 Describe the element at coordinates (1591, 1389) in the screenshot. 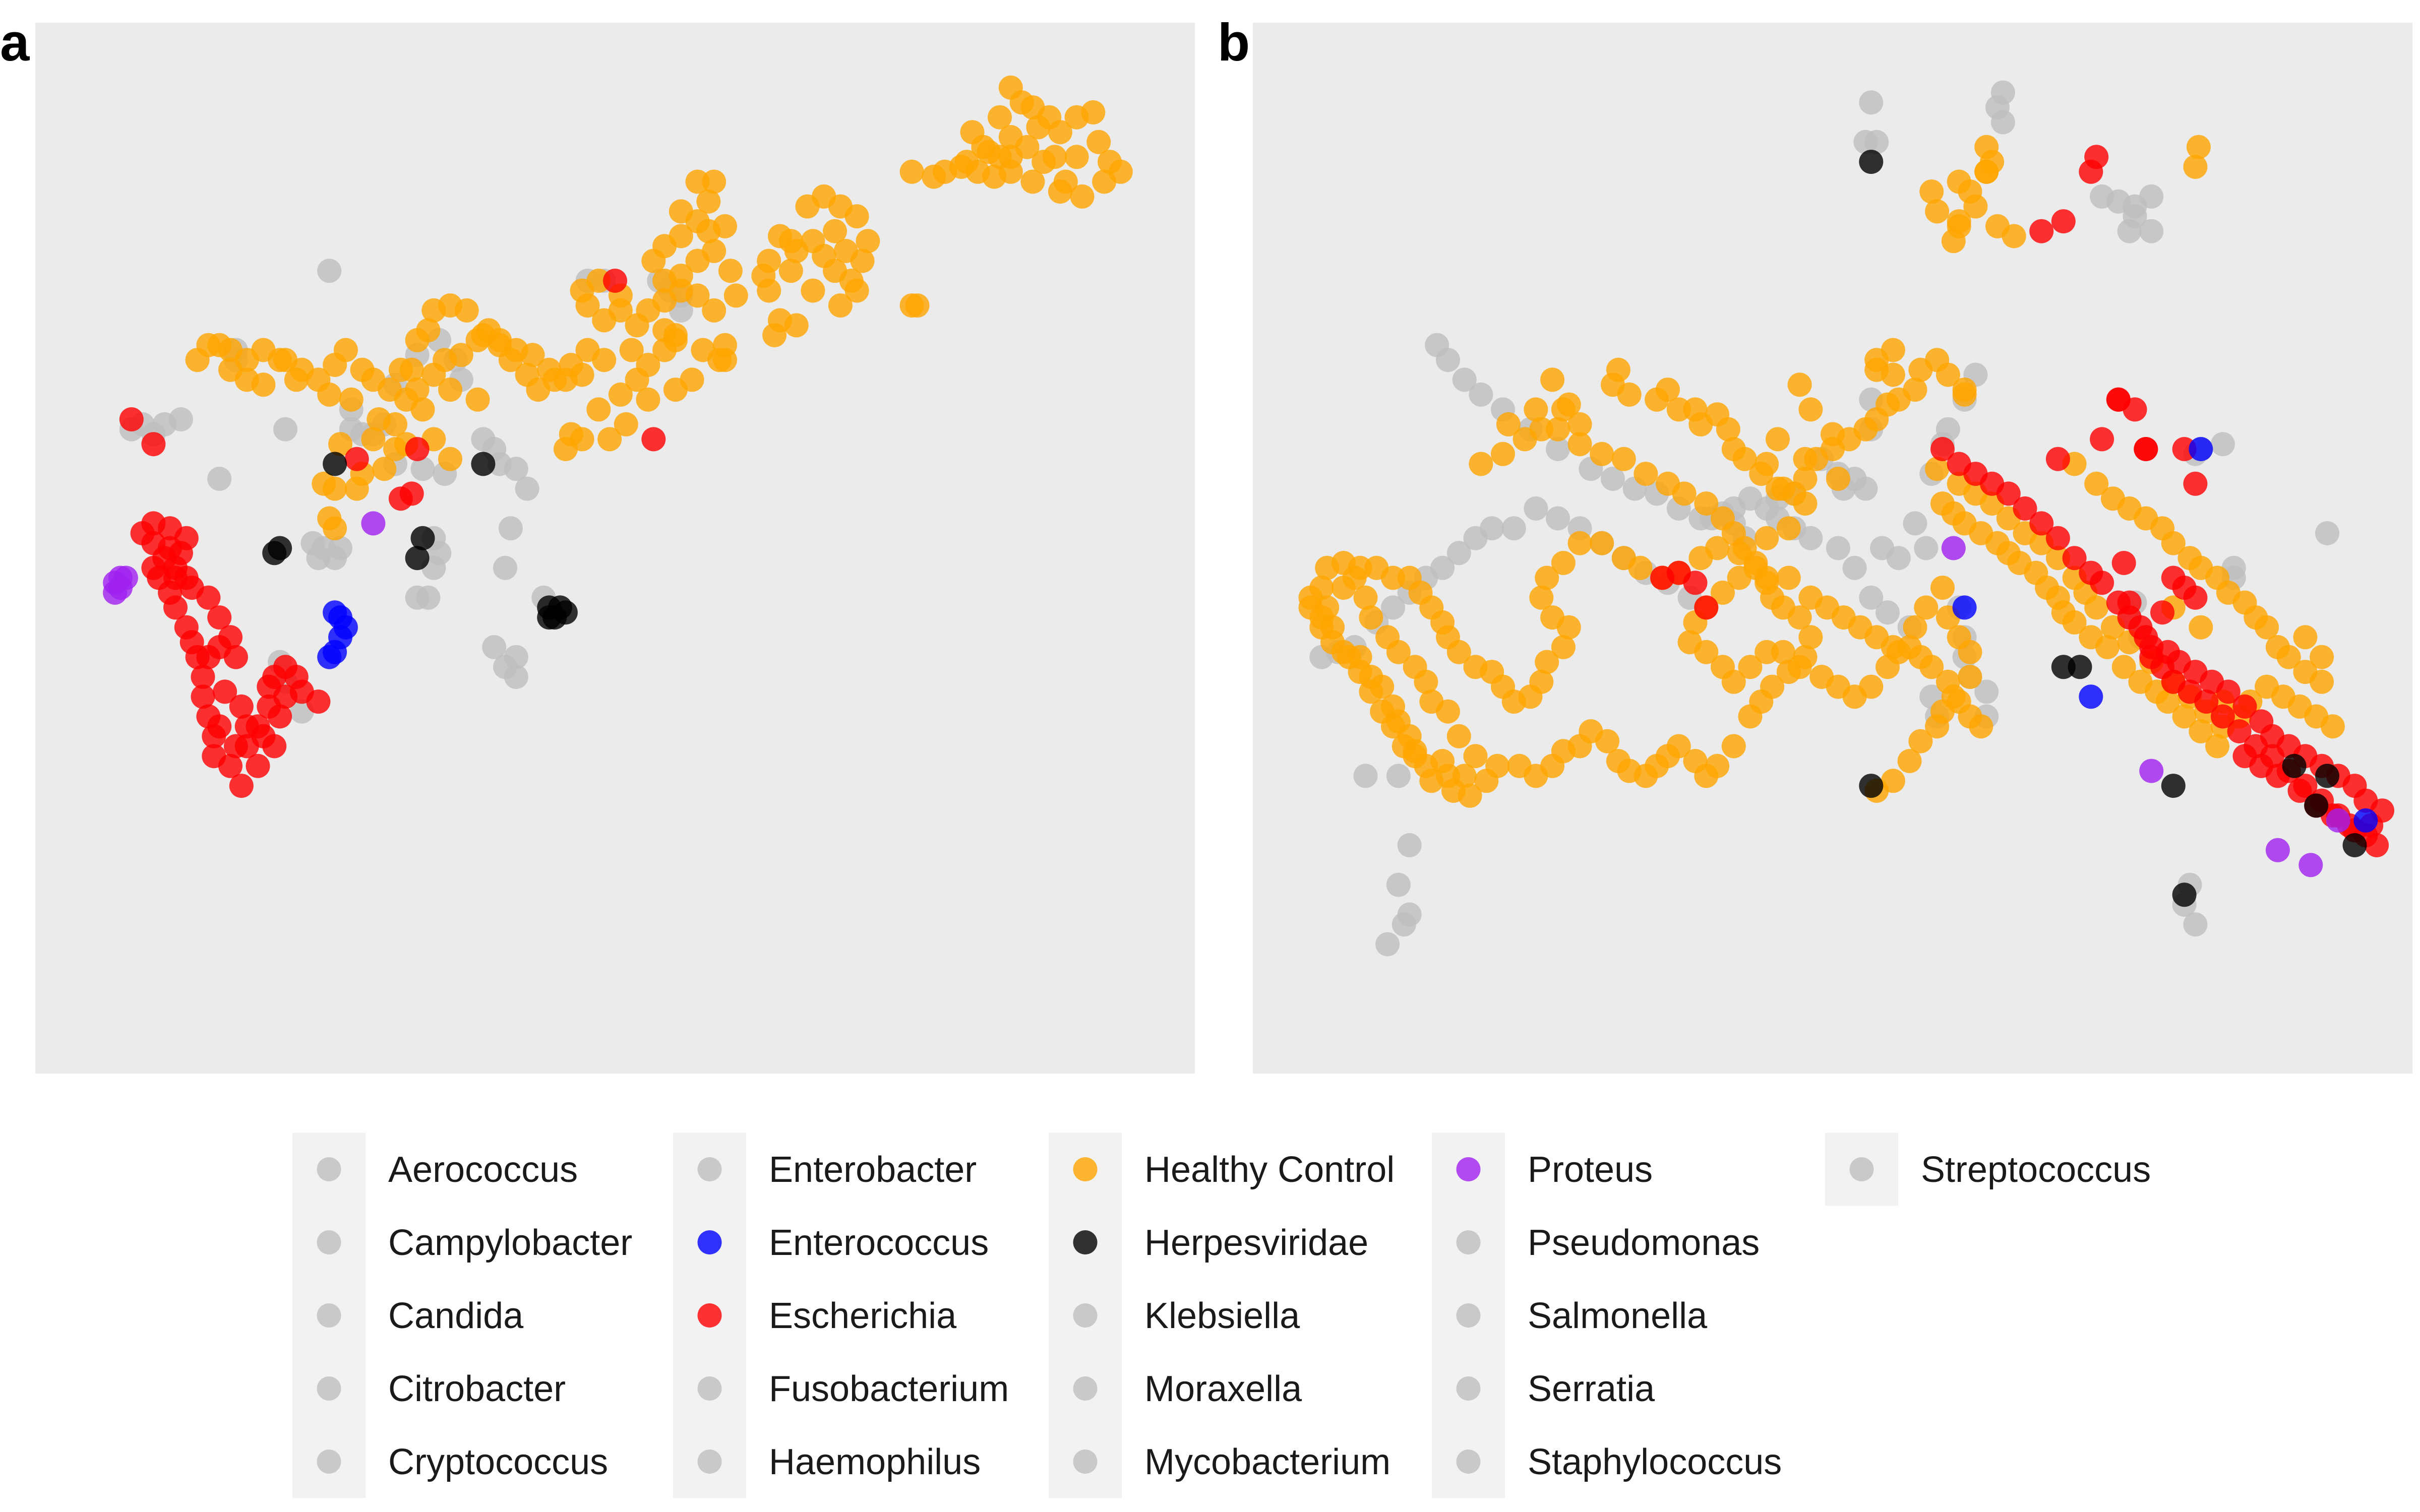

I see `legend-label-serratia: Serratia` at that location.